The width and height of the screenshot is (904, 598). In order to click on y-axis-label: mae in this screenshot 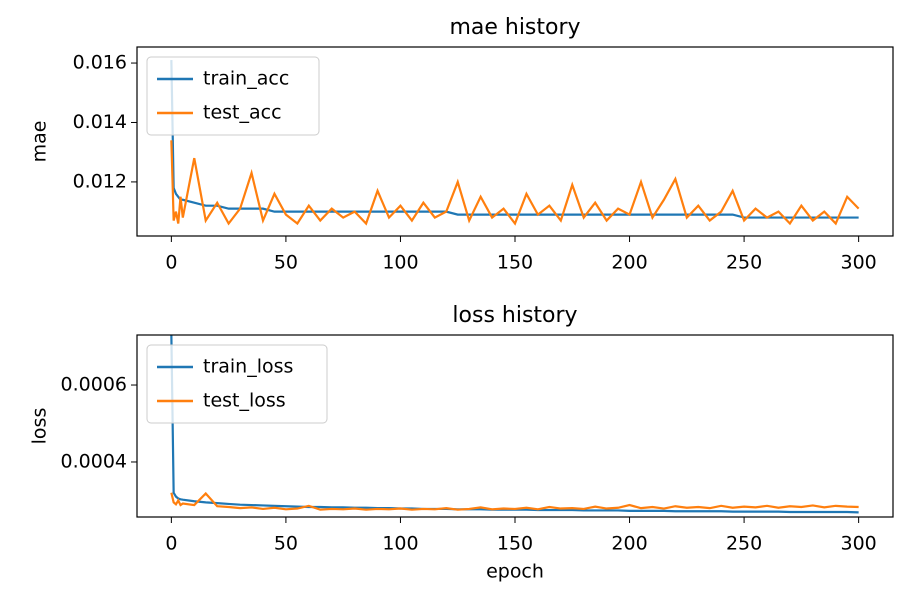, I will do `click(40, 142)`.